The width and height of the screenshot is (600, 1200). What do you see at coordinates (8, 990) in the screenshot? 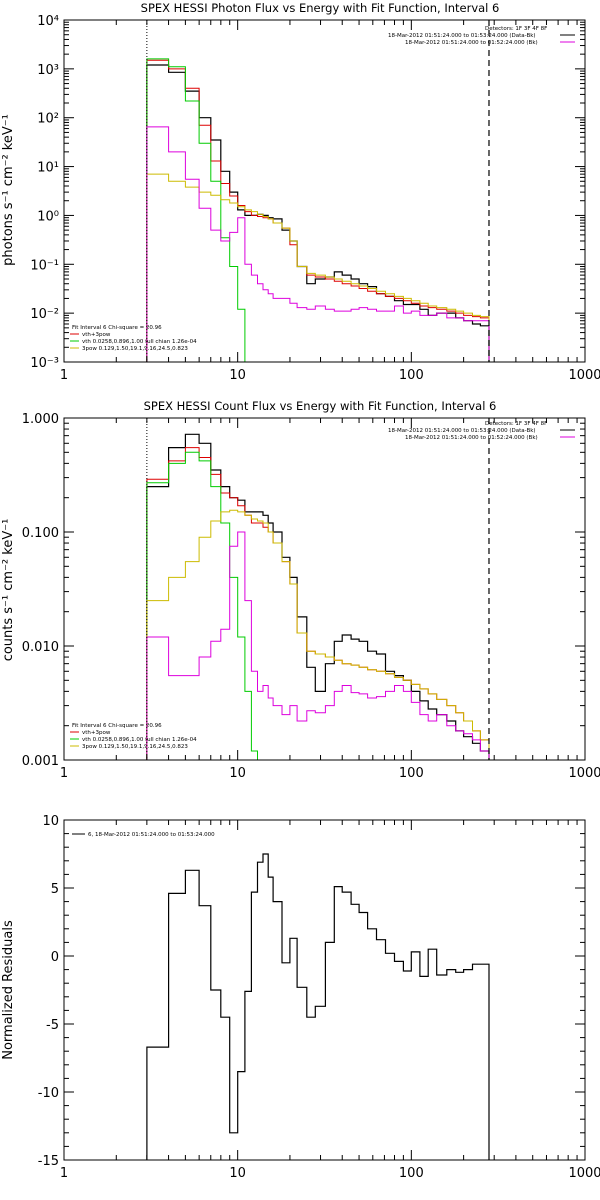
I see `y-axis-label: Normalized Residuals` at bounding box center [8, 990].